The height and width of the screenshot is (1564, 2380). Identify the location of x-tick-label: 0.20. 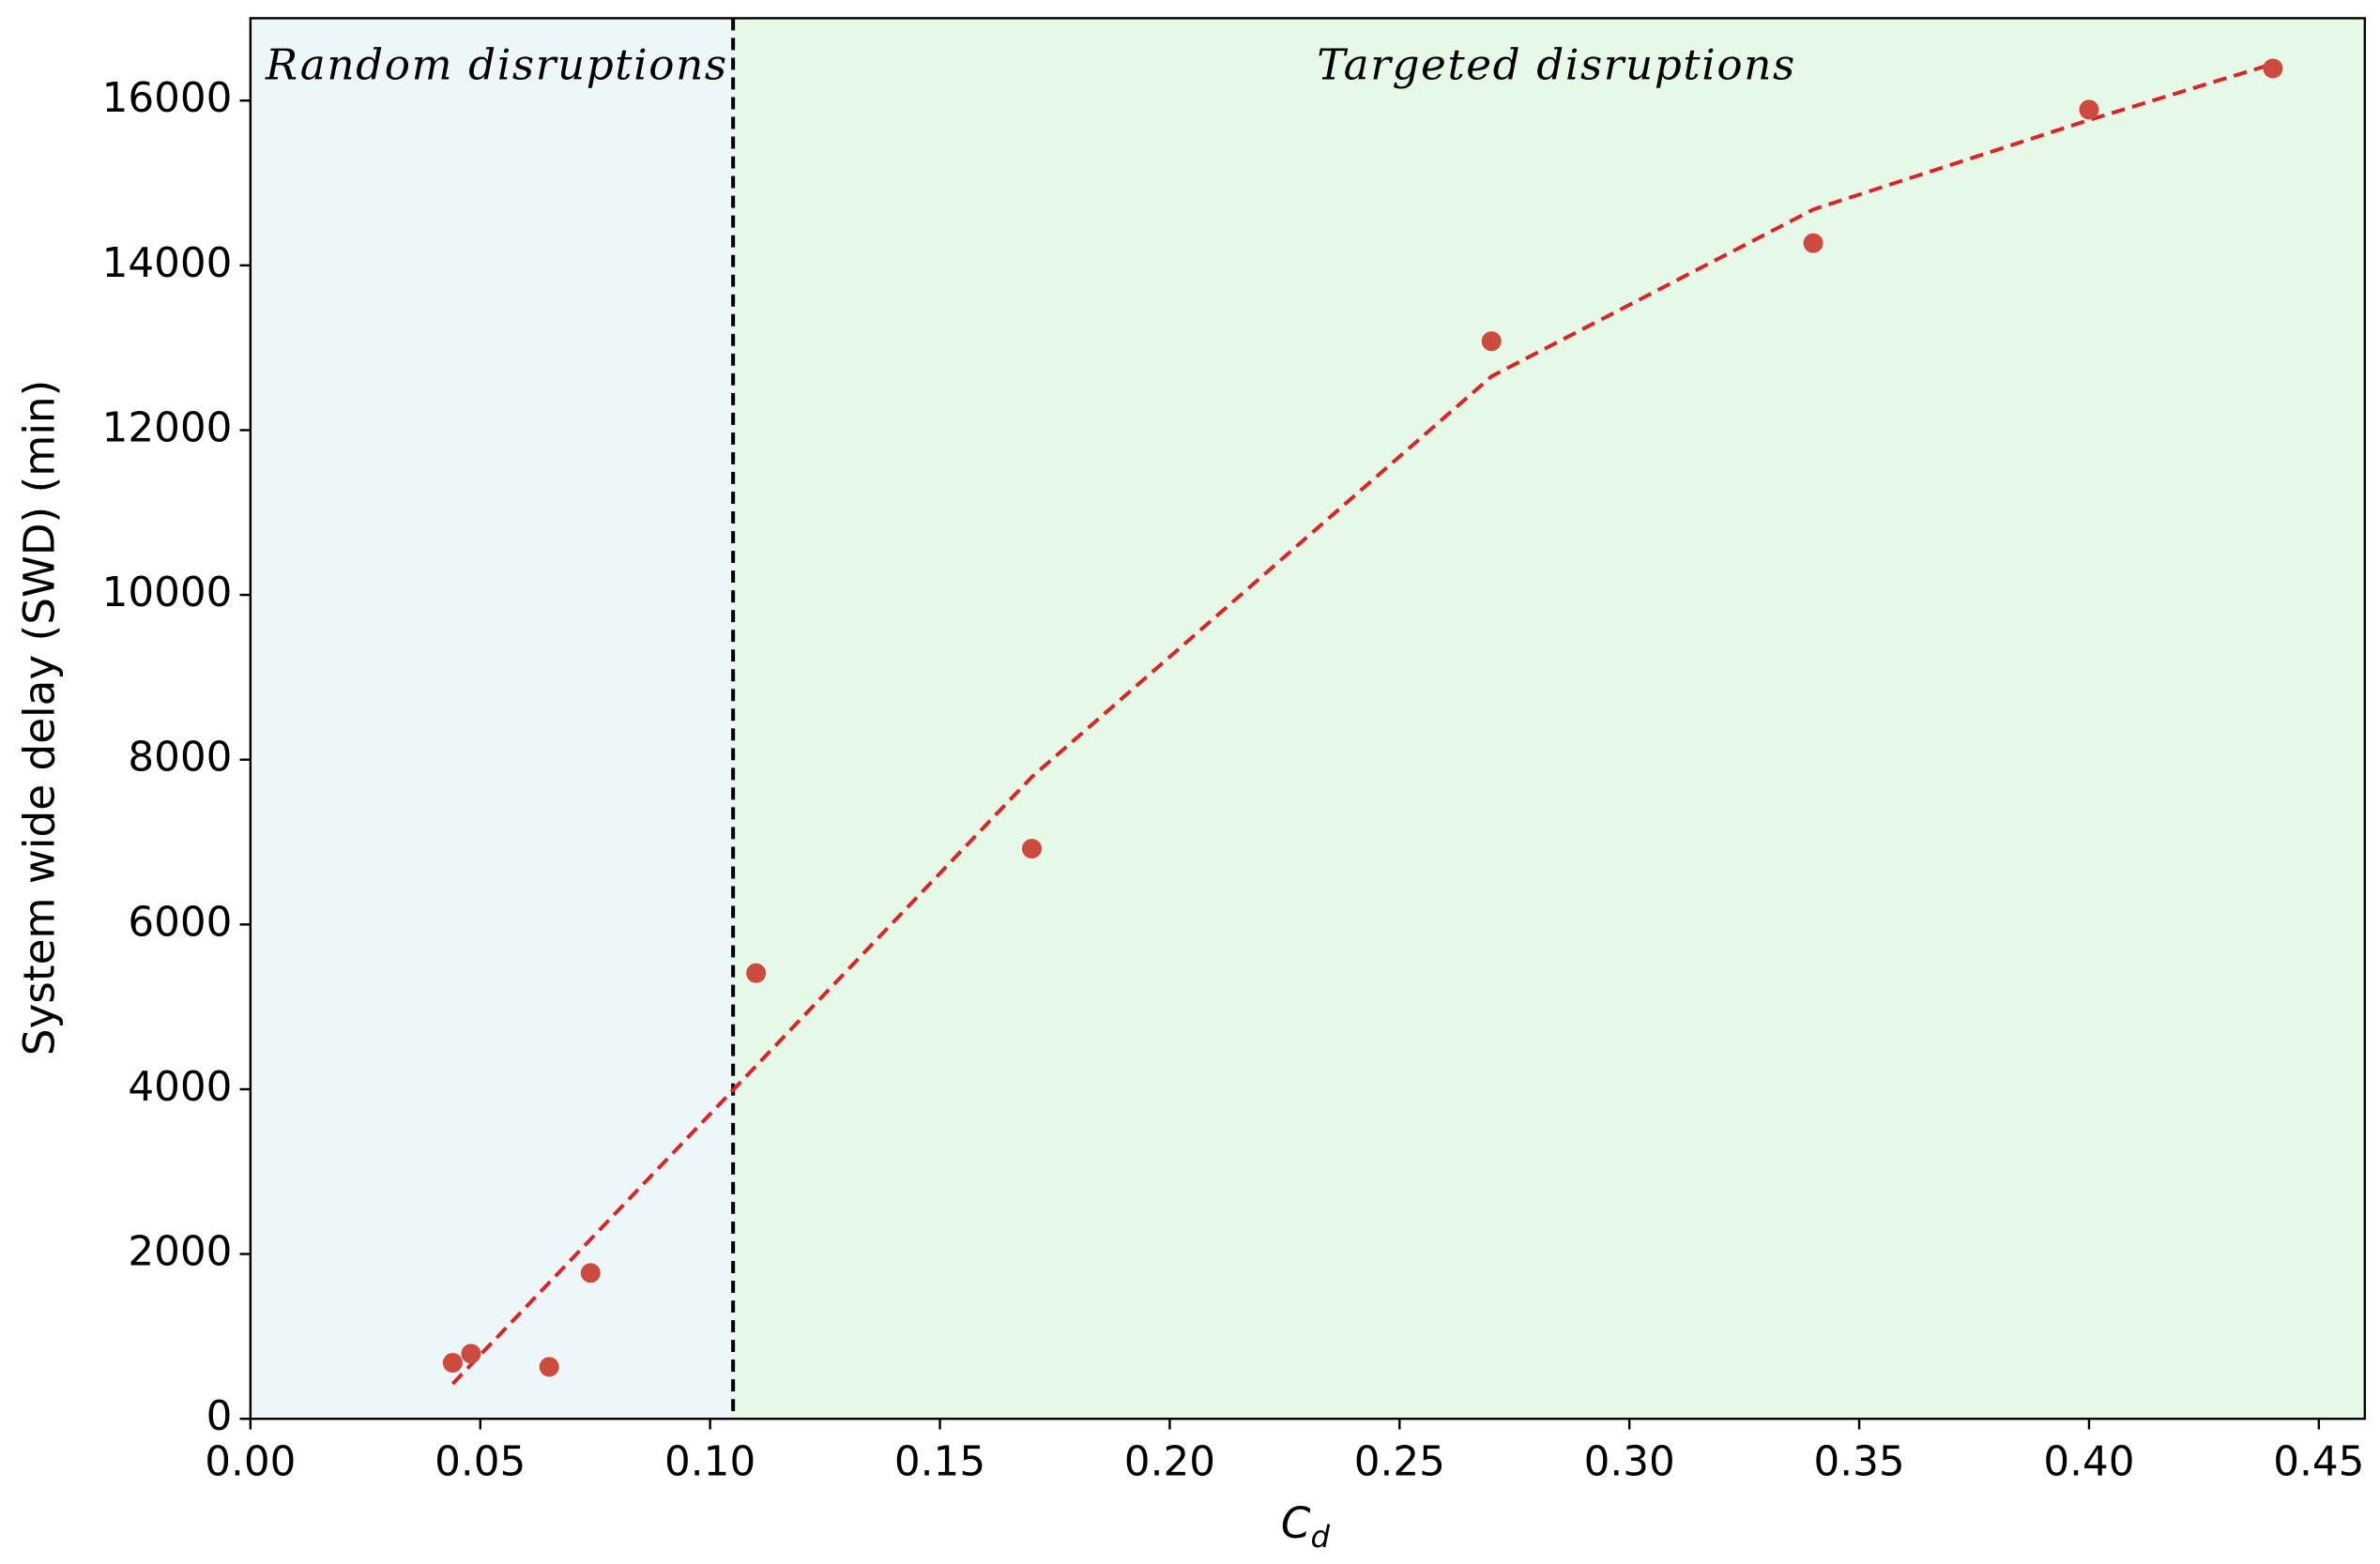
(1169, 1462).